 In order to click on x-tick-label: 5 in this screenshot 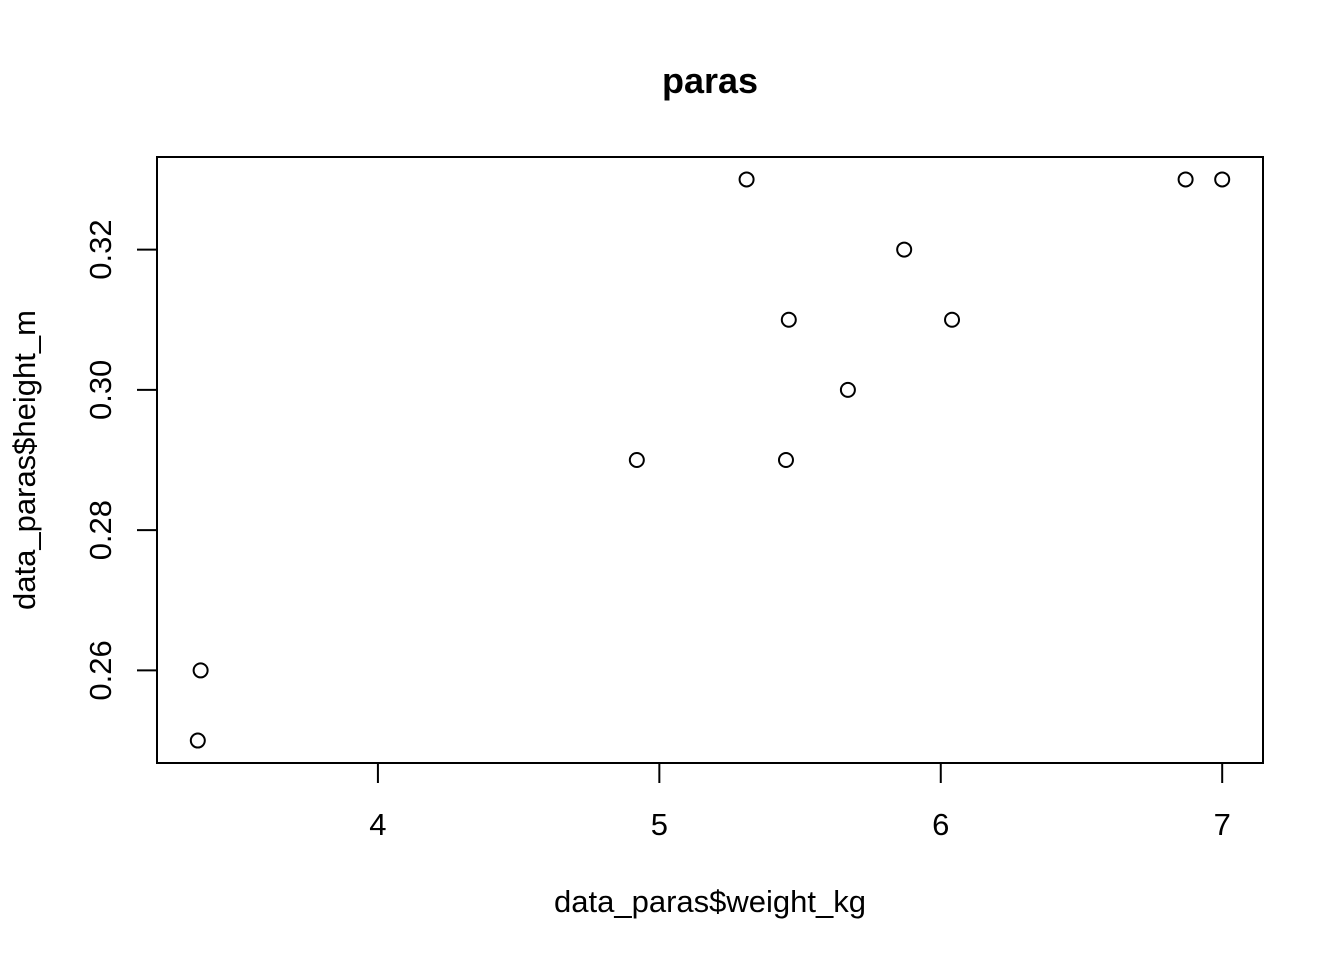, I will do `click(659, 824)`.